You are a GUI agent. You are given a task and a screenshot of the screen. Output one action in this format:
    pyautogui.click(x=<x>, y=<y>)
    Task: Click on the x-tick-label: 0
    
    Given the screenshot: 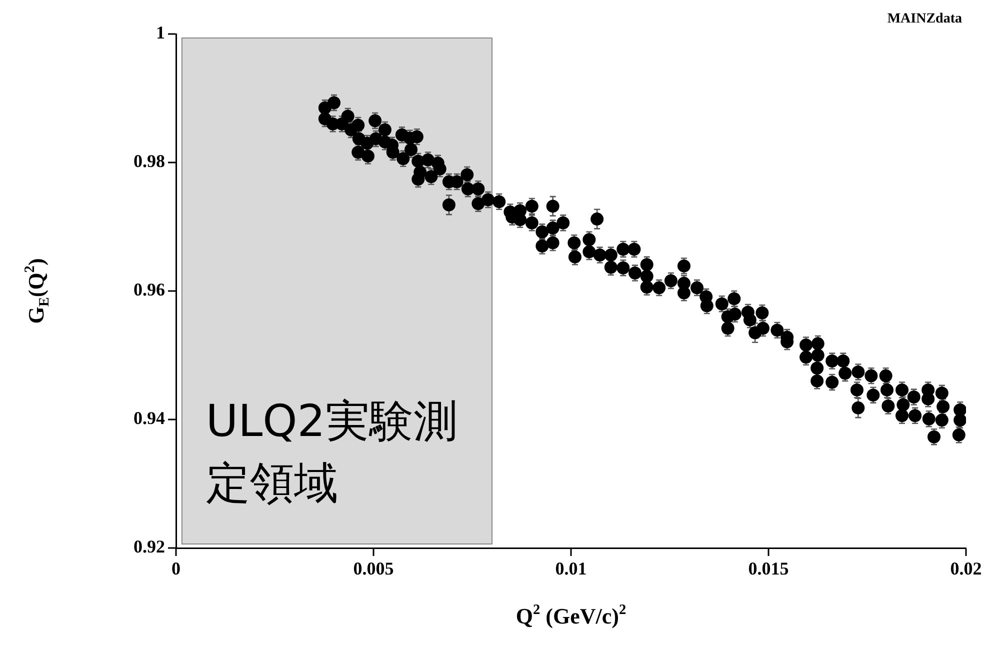 What is the action you would take?
    pyautogui.click(x=176, y=568)
    